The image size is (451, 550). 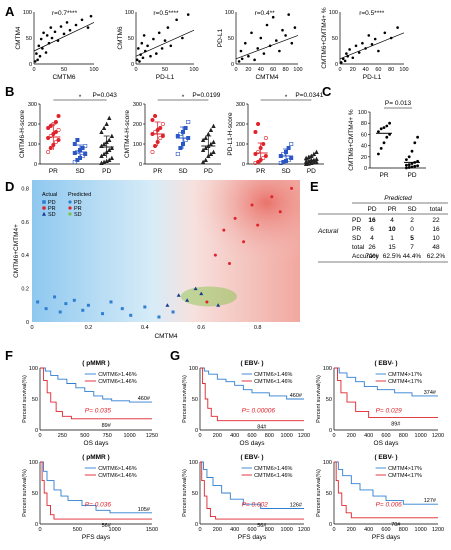 I want to click on table-cell: 6, so click(x=372, y=229).